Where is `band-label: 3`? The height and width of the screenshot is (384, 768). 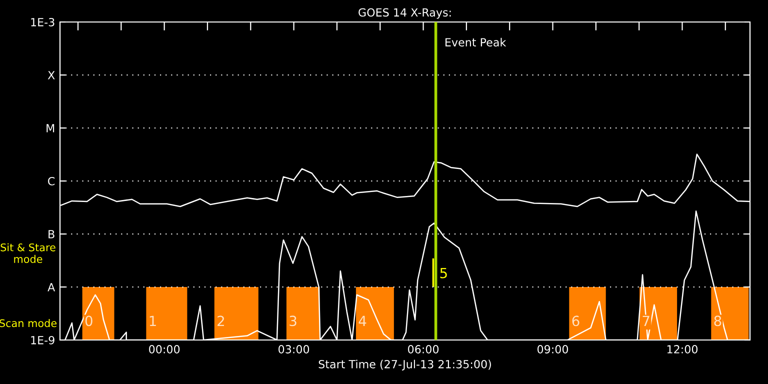 band-label: 3 is located at coordinates (293, 321).